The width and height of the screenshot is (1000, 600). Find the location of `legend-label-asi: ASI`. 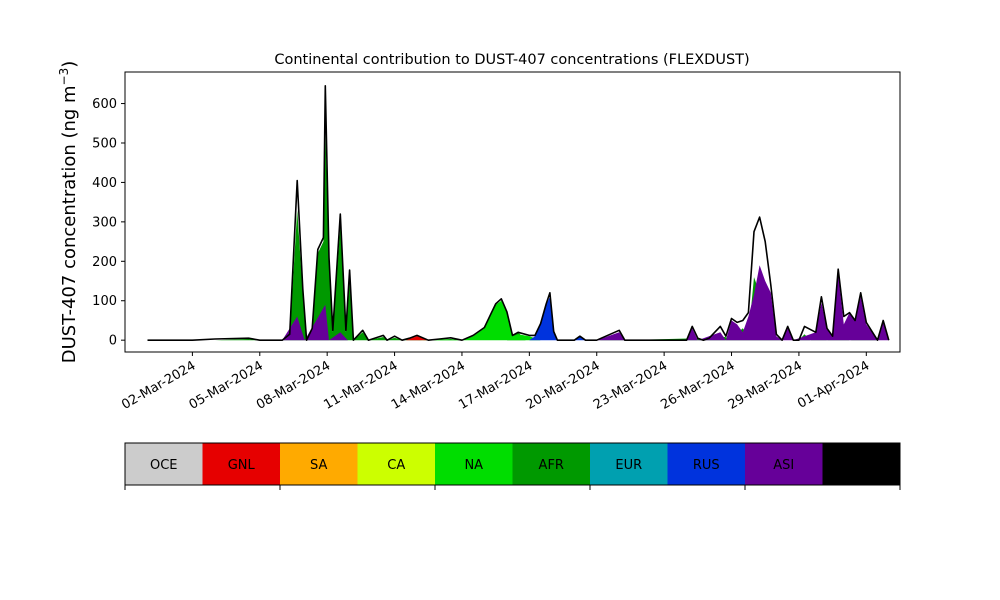

legend-label-asi: ASI is located at coordinates (783, 465).